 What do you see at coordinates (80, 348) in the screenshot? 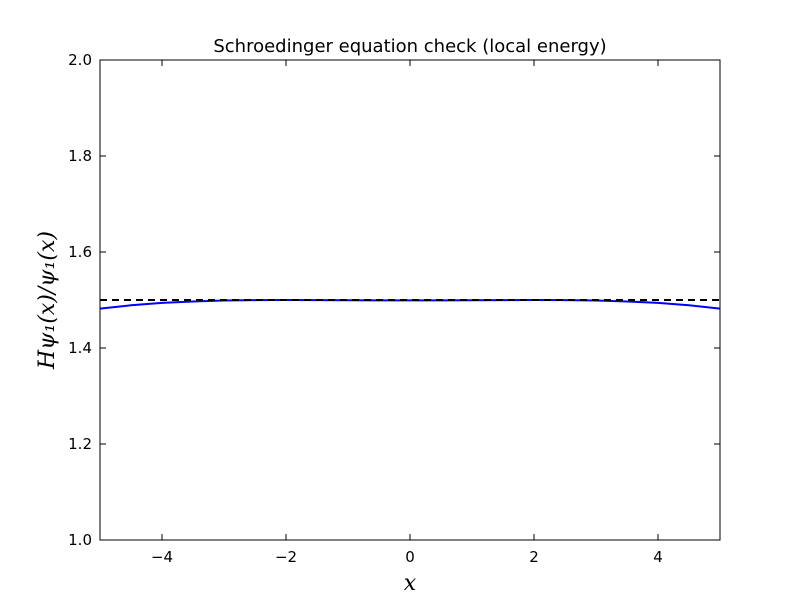
I see `y-tick-label: 1.4` at bounding box center [80, 348].